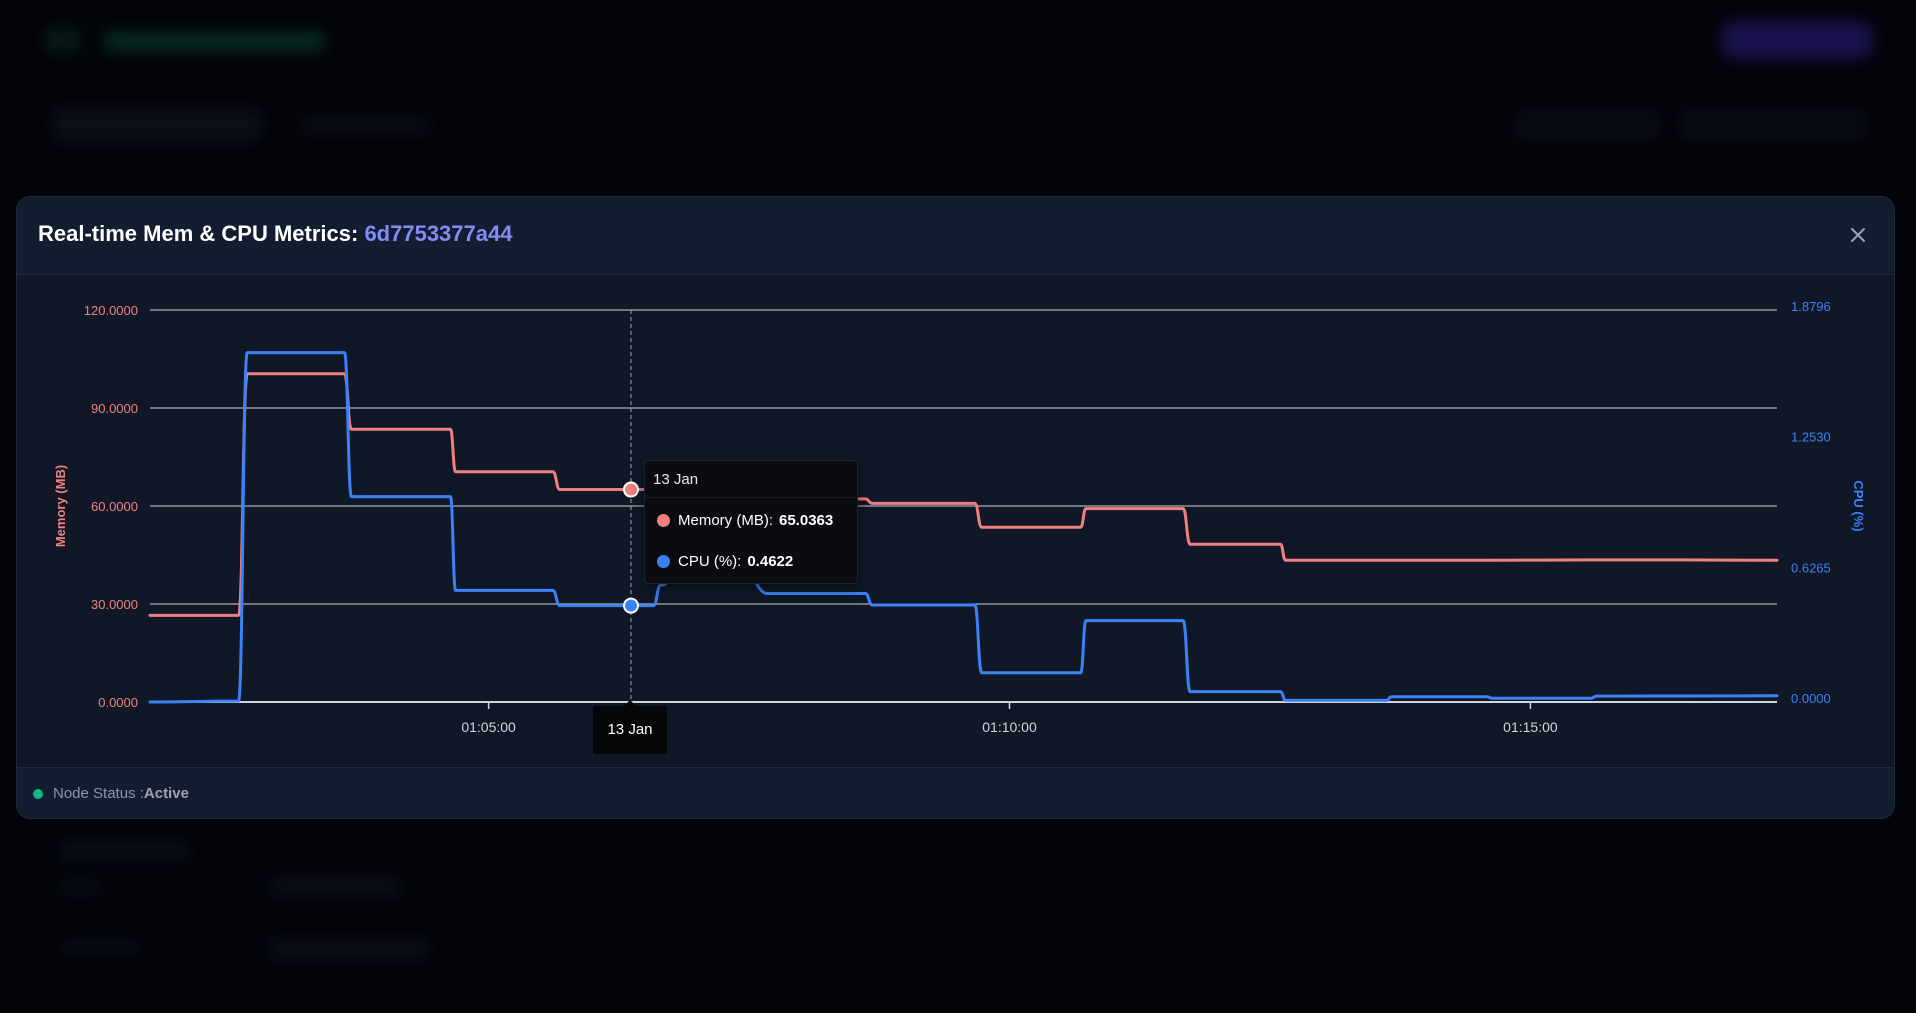 The image size is (1916, 1013). I want to click on close-icon, so click(1858, 235).